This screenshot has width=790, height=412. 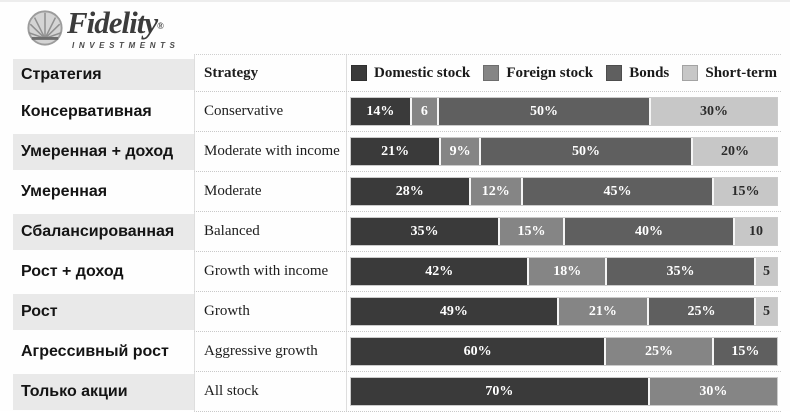 I want to click on legend-item-bonds: Bonds, so click(x=637, y=73).